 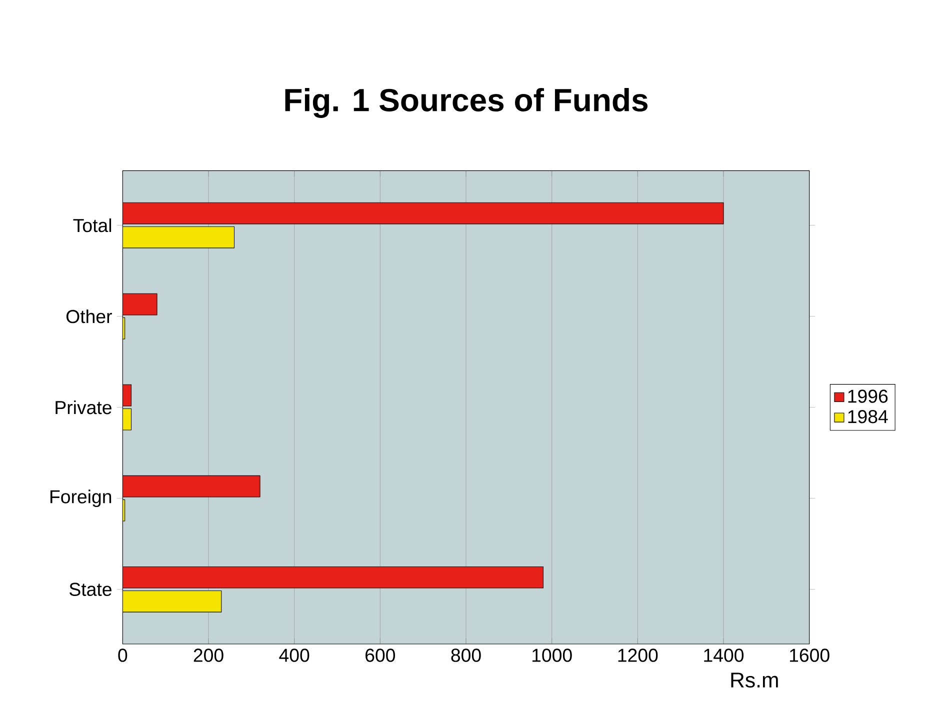 What do you see at coordinates (381, 655) in the screenshot?
I see `x-tick-label: 600` at bounding box center [381, 655].